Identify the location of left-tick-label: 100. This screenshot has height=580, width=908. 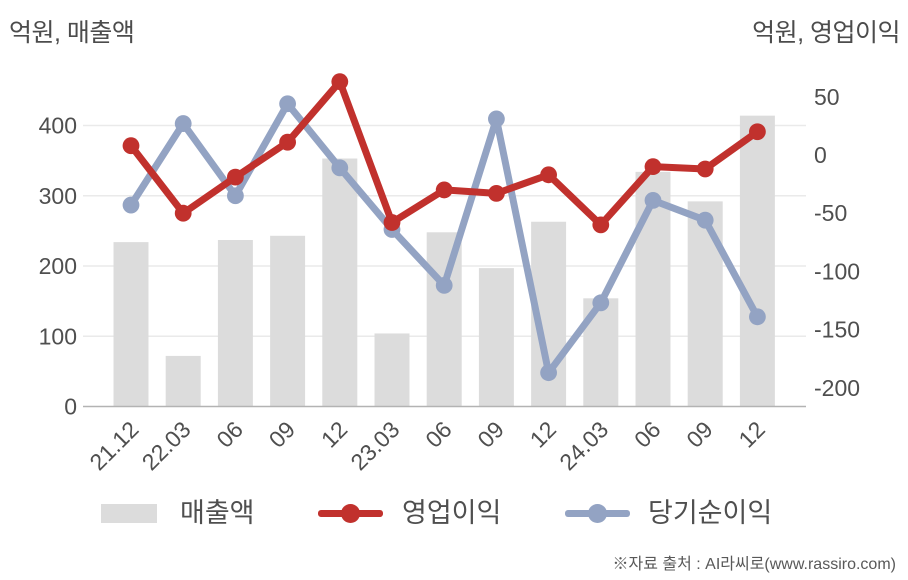
(58, 336).